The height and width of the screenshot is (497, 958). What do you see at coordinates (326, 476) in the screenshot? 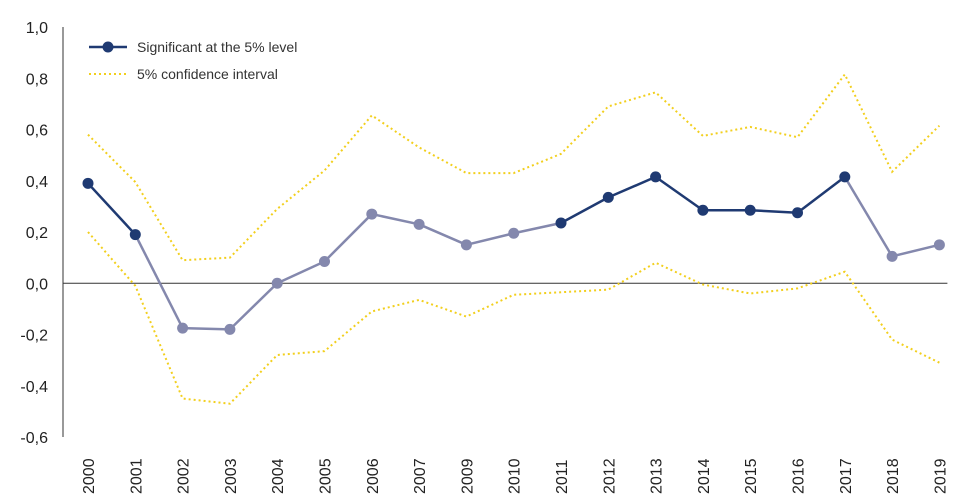
I see `x-tick-label: 2005` at bounding box center [326, 476].